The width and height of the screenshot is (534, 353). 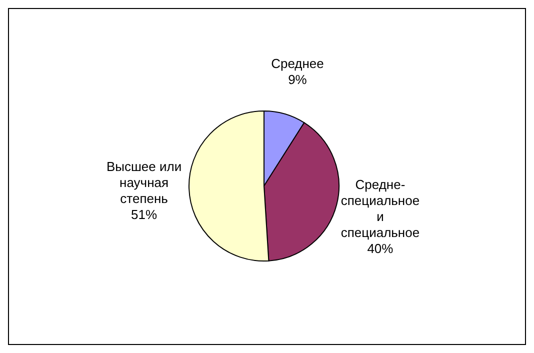 I want to click on slice-label: Среднее, so click(x=297, y=62).